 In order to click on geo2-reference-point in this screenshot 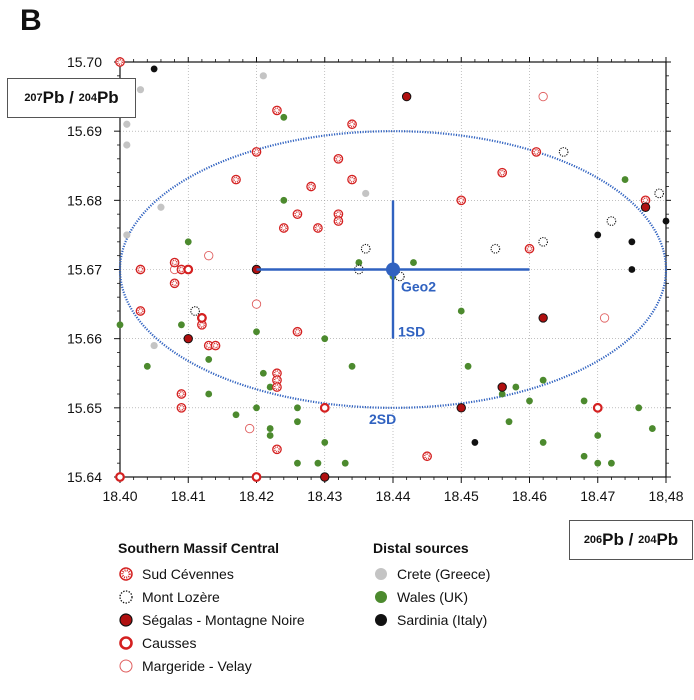, I will do `click(393, 269)`.